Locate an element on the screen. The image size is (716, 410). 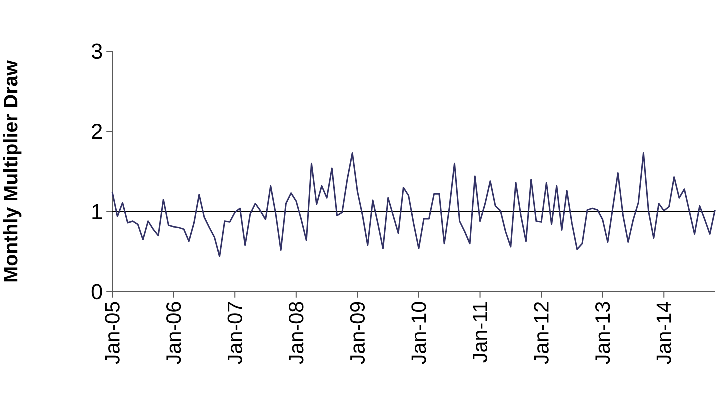
x-tick-label: Jan-11 is located at coordinates (480, 332).